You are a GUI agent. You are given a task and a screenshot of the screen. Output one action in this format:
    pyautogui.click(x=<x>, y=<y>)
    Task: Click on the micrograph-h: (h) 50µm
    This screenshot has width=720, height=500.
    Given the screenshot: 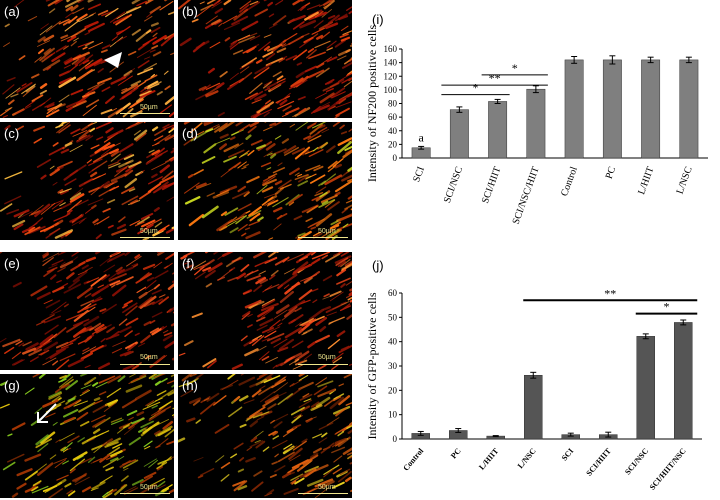 What is the action you would take?
    pyautogui.click(x=265, y=436)
    